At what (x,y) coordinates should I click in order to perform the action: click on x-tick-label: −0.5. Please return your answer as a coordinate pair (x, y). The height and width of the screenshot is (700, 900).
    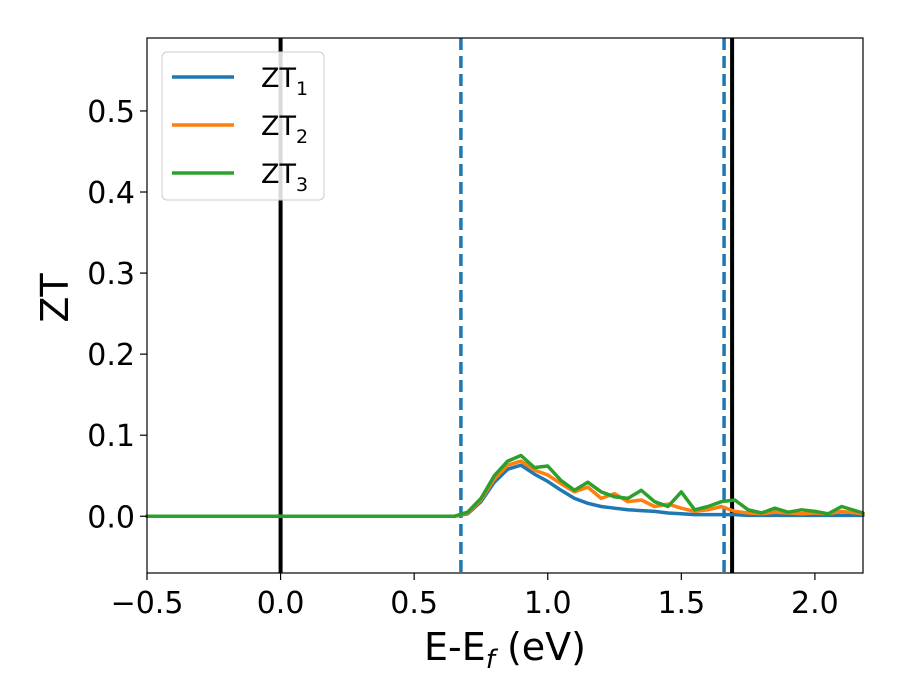
    Looking at the image, I should click on (147, 603).